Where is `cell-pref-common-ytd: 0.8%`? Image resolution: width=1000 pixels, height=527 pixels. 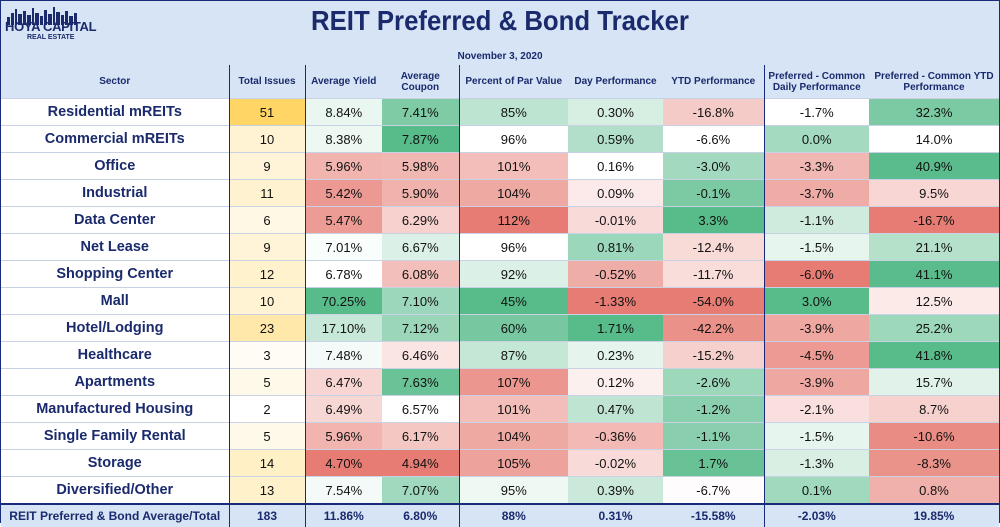
cell-pref-common-ytd: 0.8% is located at coordinates (934, 491).